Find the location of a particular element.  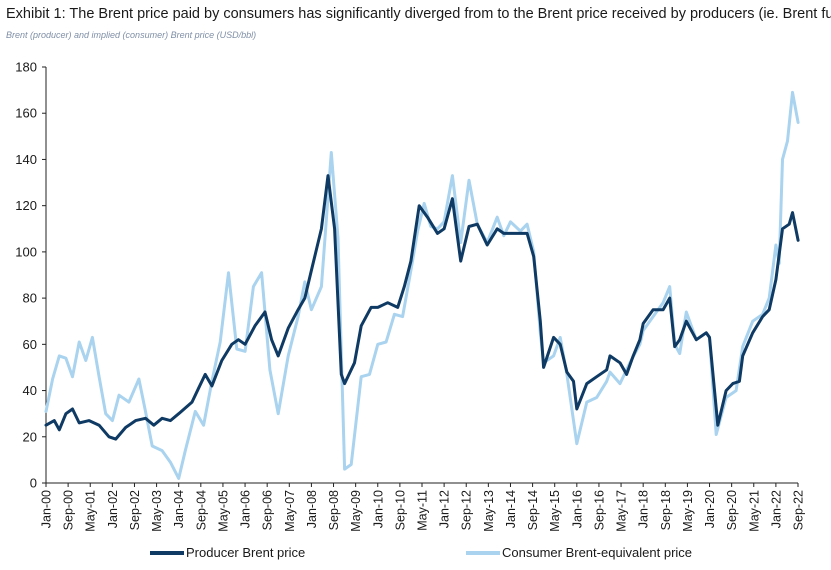

x-tick-label: Jan-04 is located at coordinates (179, 509).